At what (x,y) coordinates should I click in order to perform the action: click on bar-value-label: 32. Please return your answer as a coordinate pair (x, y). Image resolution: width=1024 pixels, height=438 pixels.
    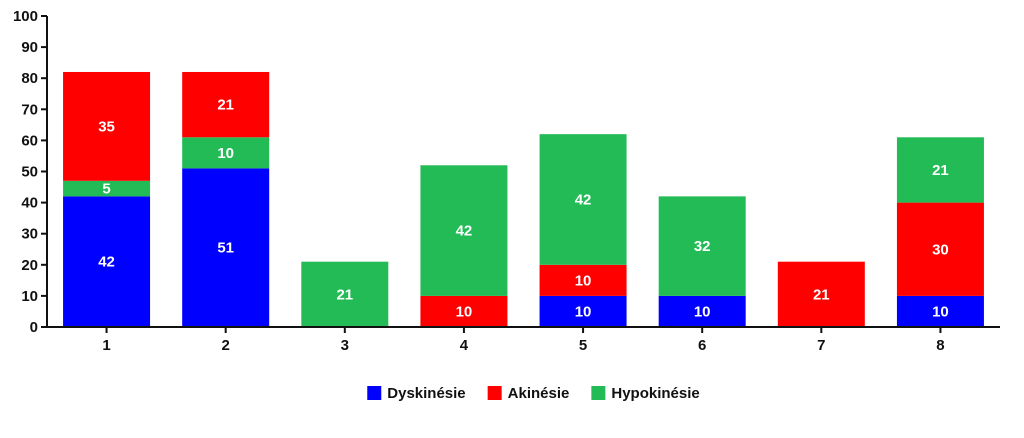
    Looking at the image, I should click on (702, 246).